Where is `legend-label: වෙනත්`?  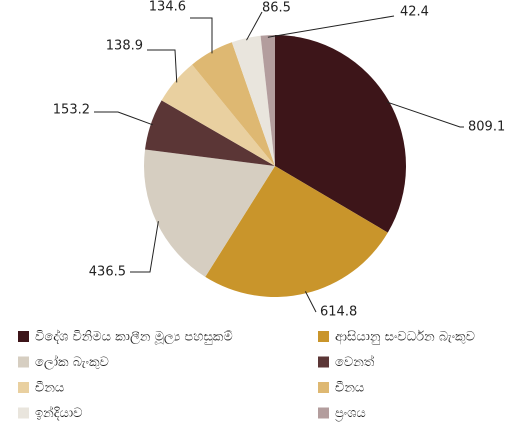
legend-label: වෙනත් is located at coordinates (355, 362).